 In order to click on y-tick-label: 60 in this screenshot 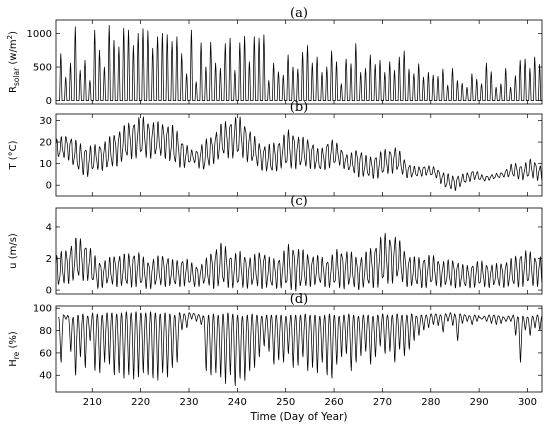, I will do `click(45, 353)`.